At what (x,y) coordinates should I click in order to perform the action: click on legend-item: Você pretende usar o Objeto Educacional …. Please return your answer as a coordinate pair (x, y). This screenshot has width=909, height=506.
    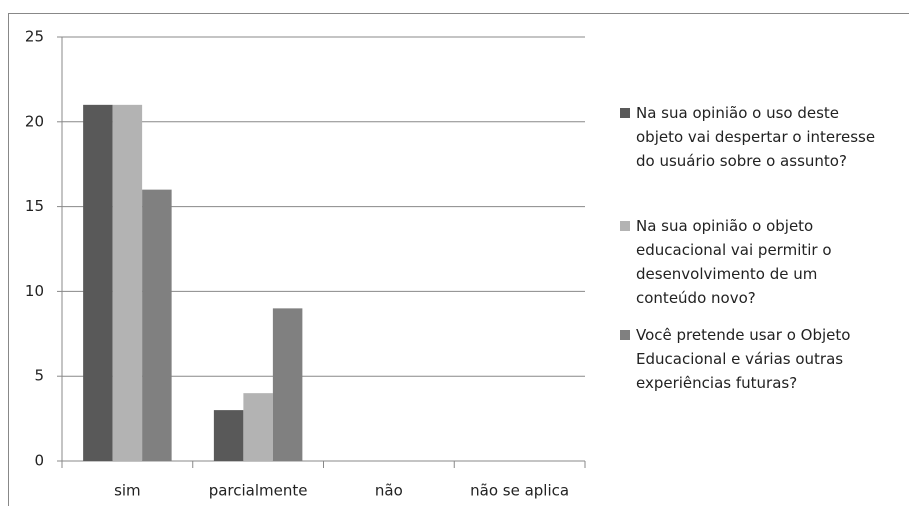
    Looking at the image, I should click on (752, 359).